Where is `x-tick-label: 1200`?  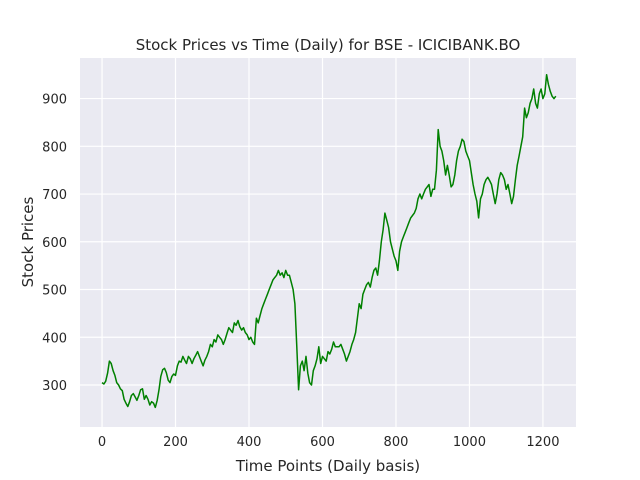 x-tick-label: 1200 is located at coordinates (542, 442).